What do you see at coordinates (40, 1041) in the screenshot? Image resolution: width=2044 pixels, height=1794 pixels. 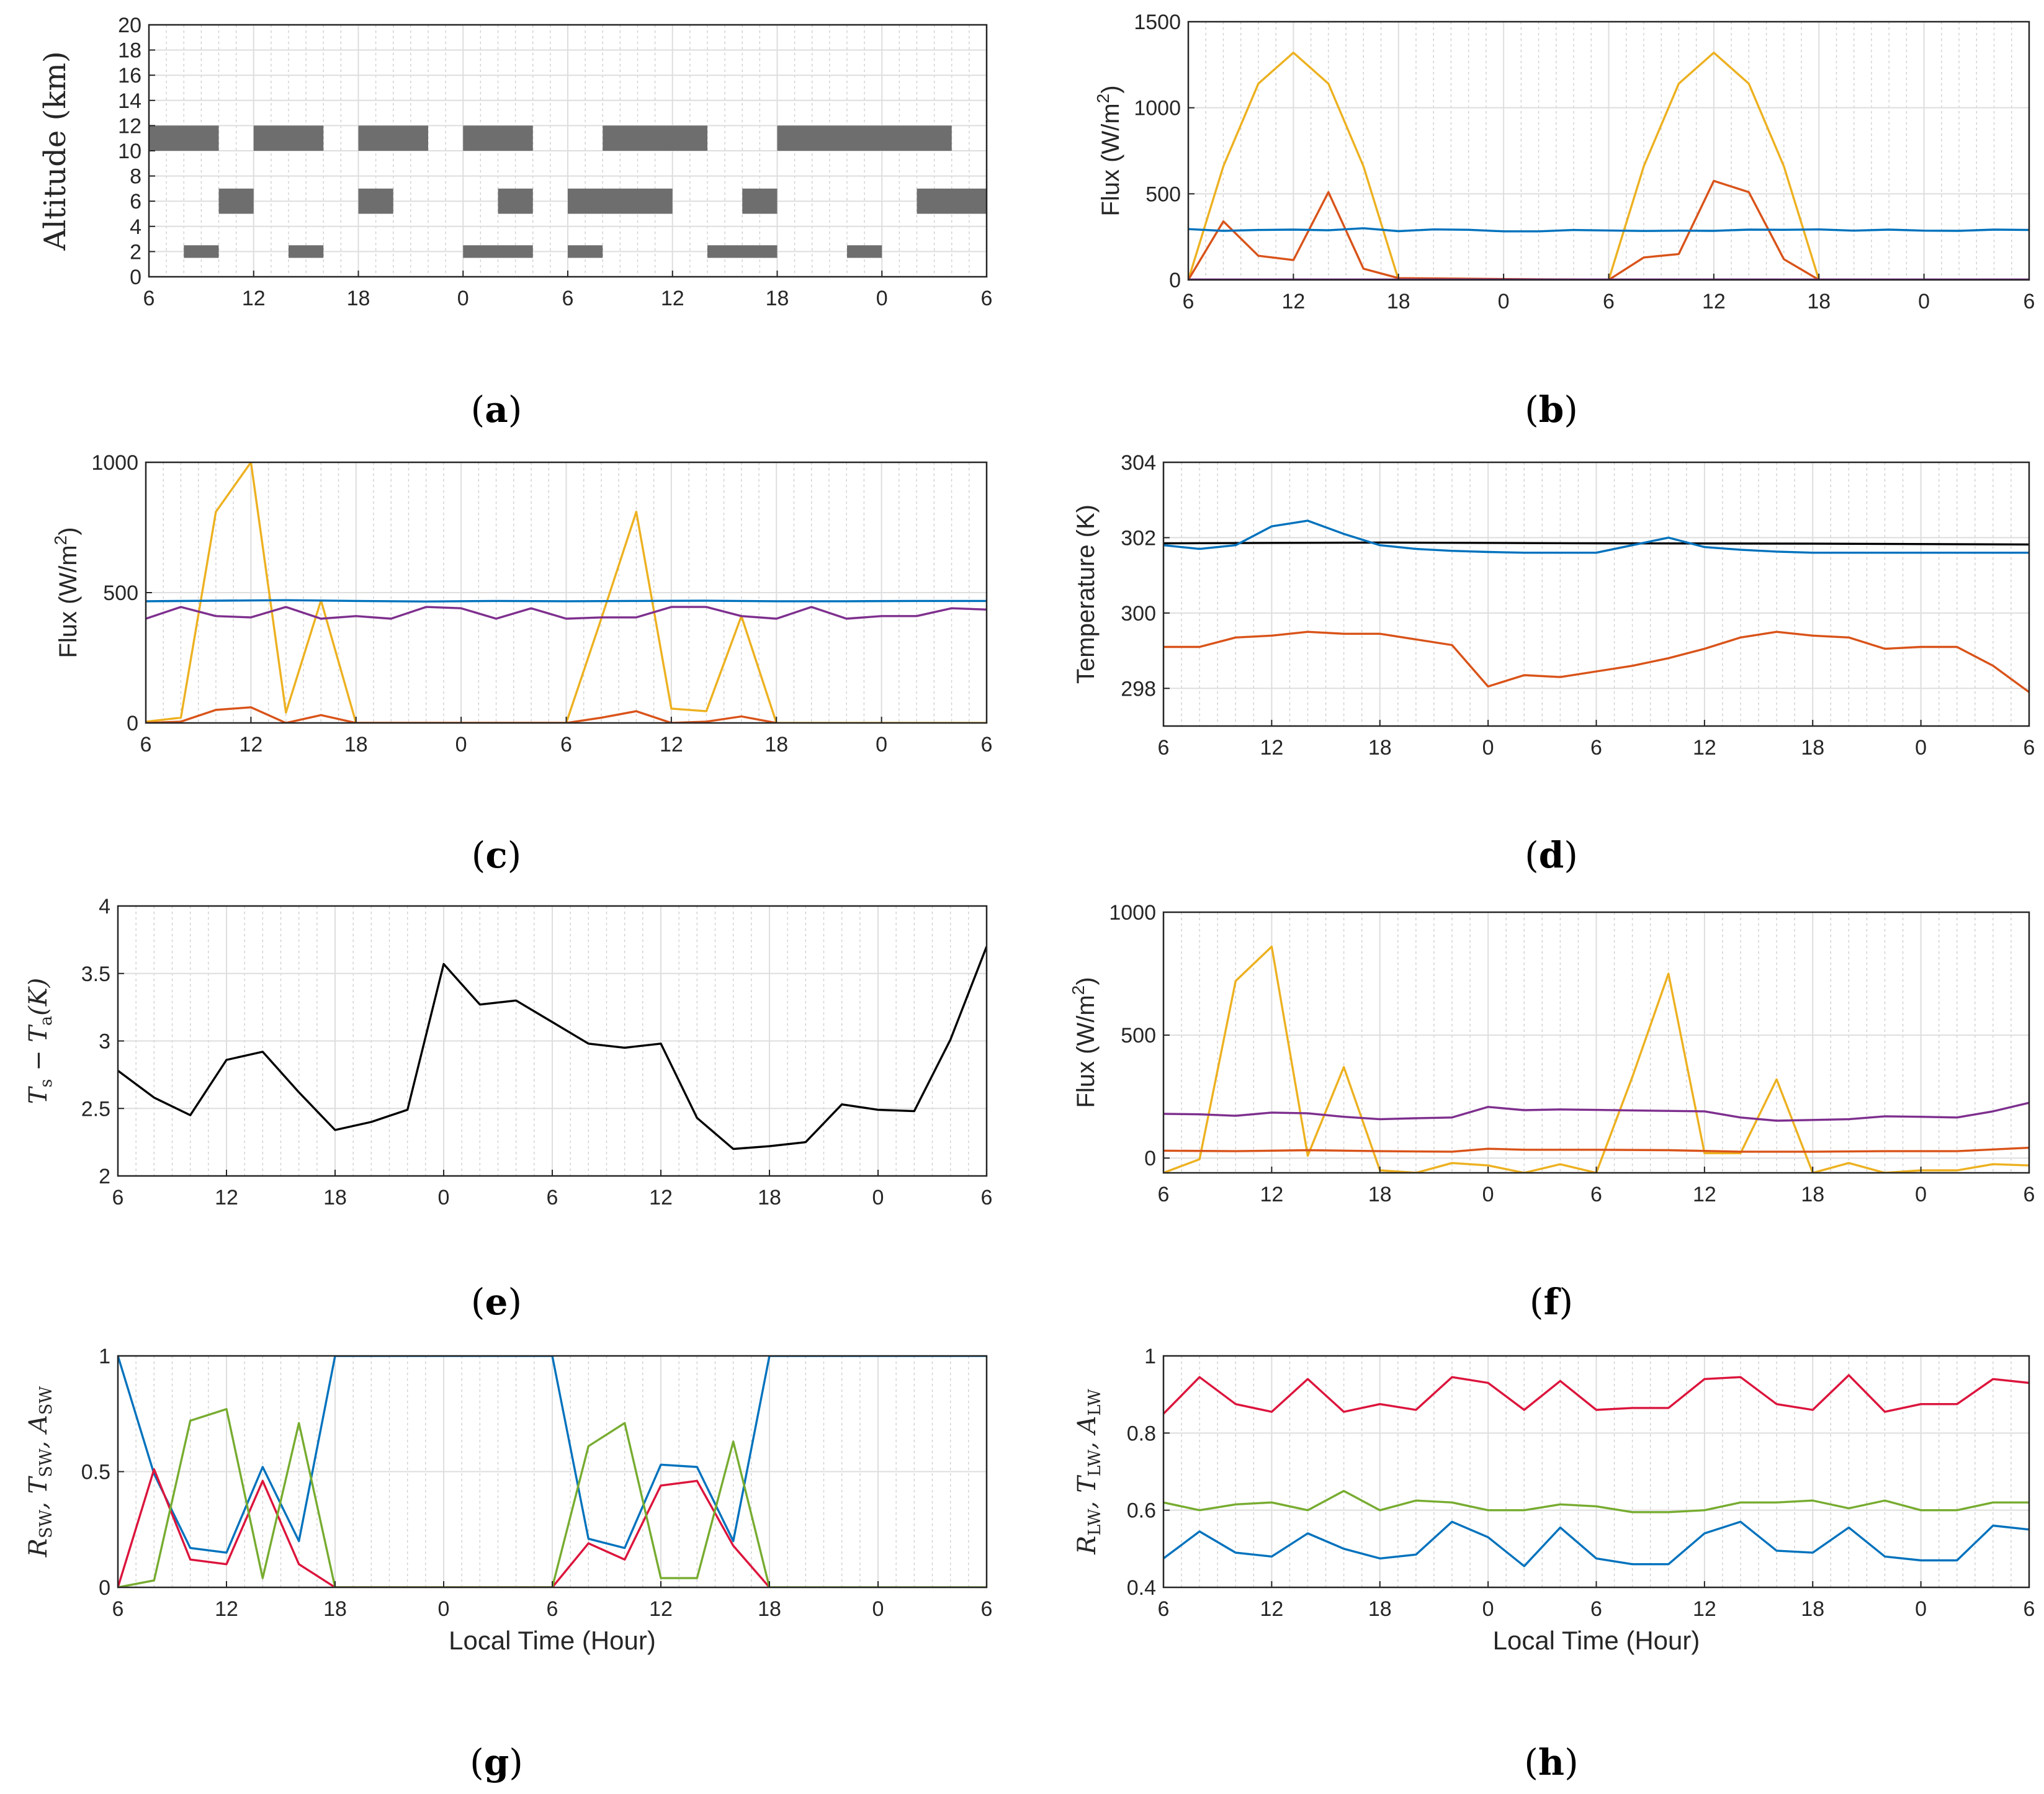 I see `y-axis-label: Ts − Ta(K)` at bounding box center [40, 1041].